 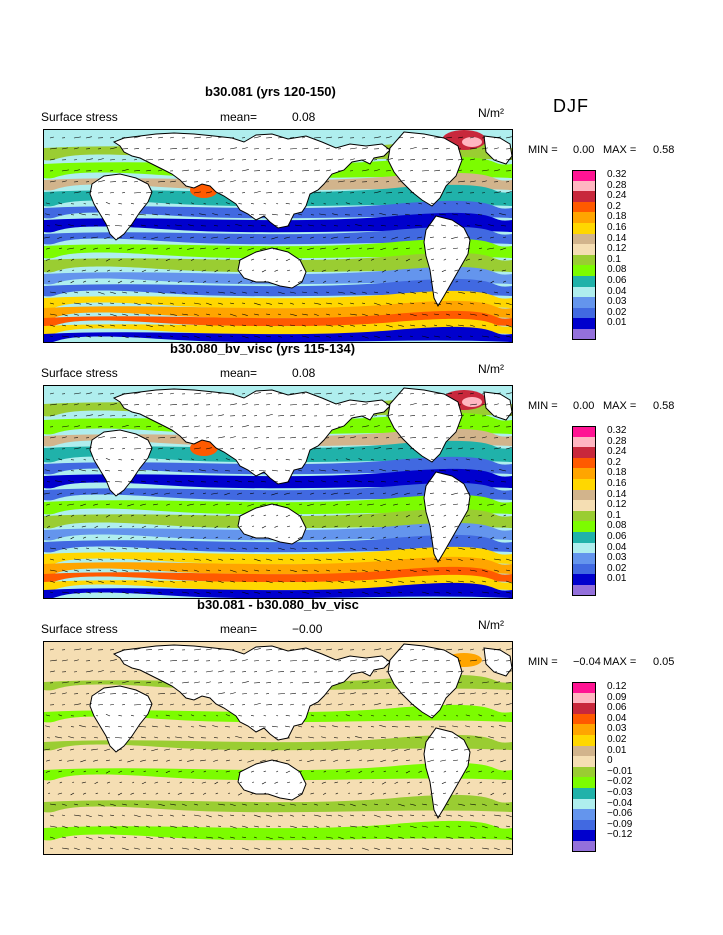 I want to click on legend-label: 0.08, so click(x=617, y=270).